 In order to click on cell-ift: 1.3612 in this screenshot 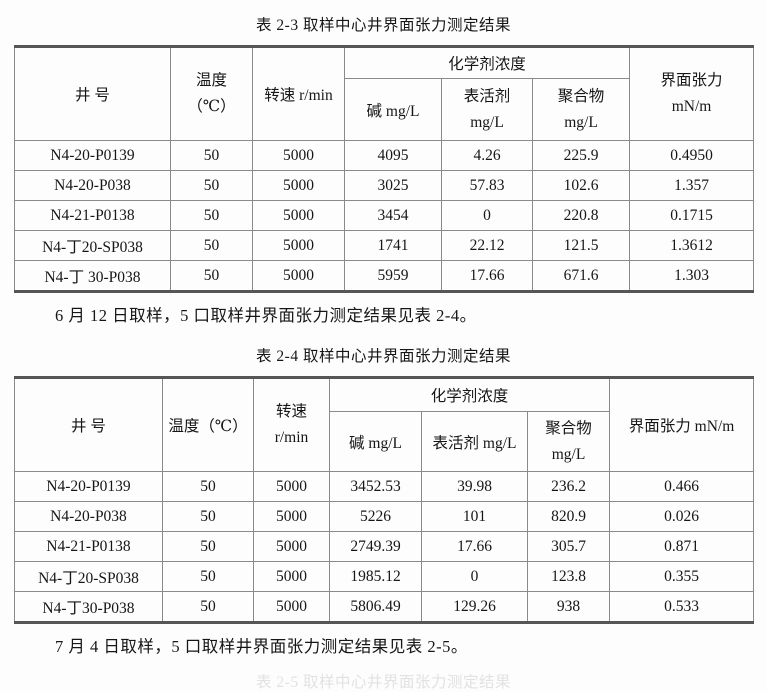, I will do `click(692, 245)`.